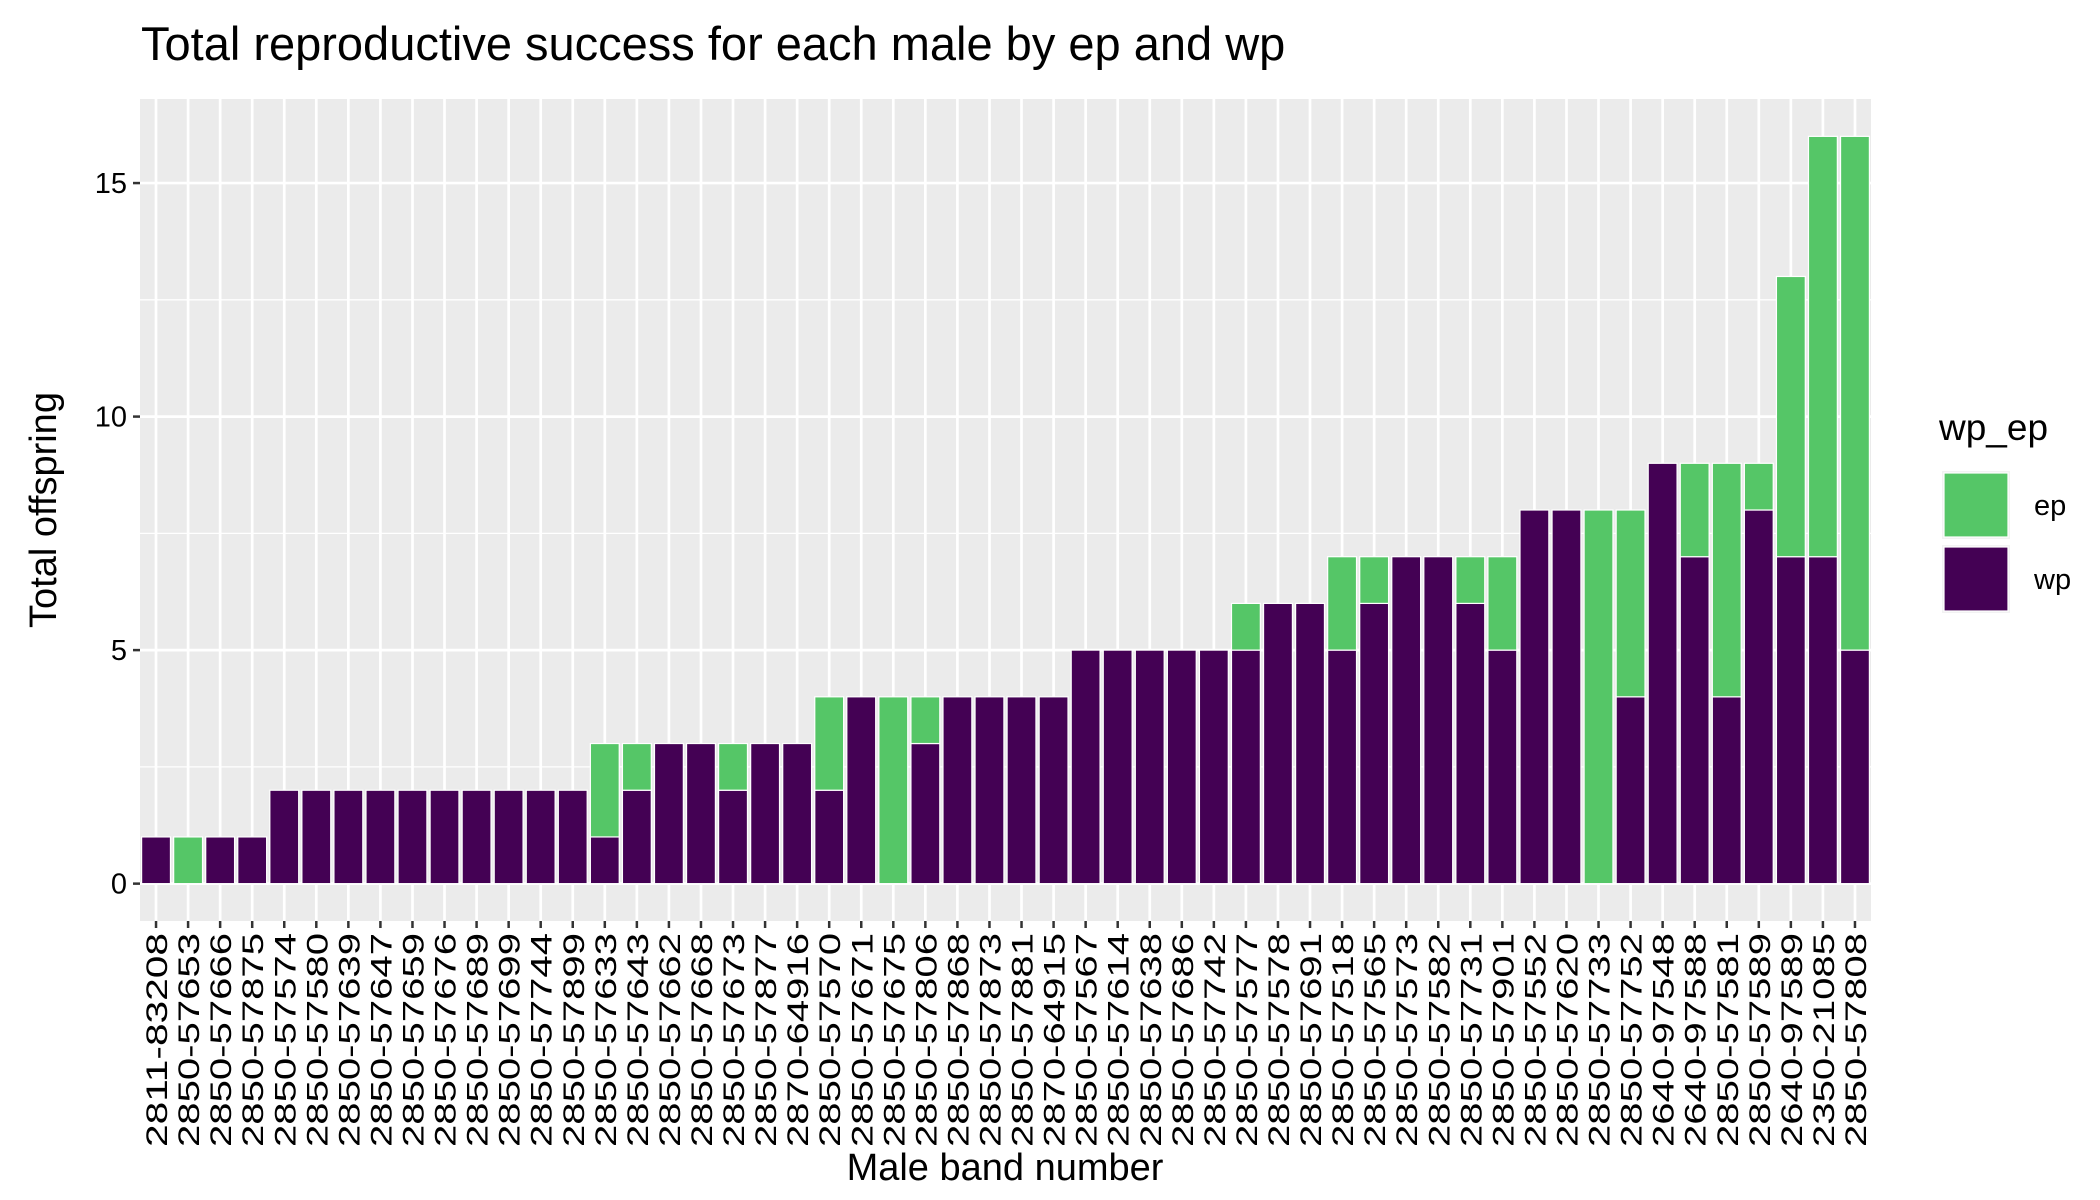  What do you see at coordinates (253, 1040) in the screenshot?
I see `x-tick-label: 2850-57875` at bounding box center [253, 1040].